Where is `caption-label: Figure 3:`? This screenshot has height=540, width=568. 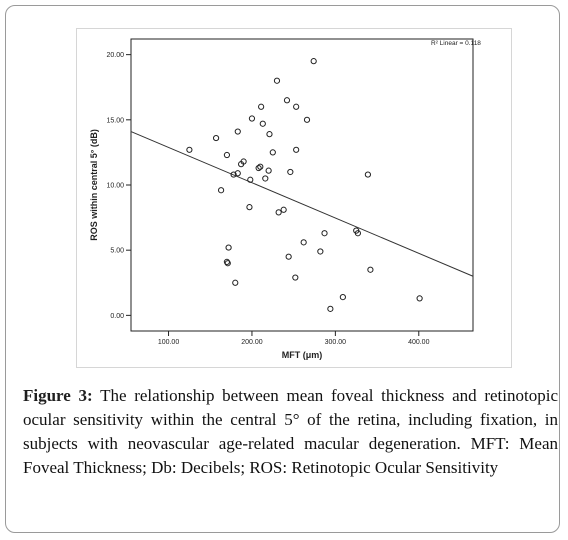 caption-label: Figure 3: is located at coordinates (58, 395).